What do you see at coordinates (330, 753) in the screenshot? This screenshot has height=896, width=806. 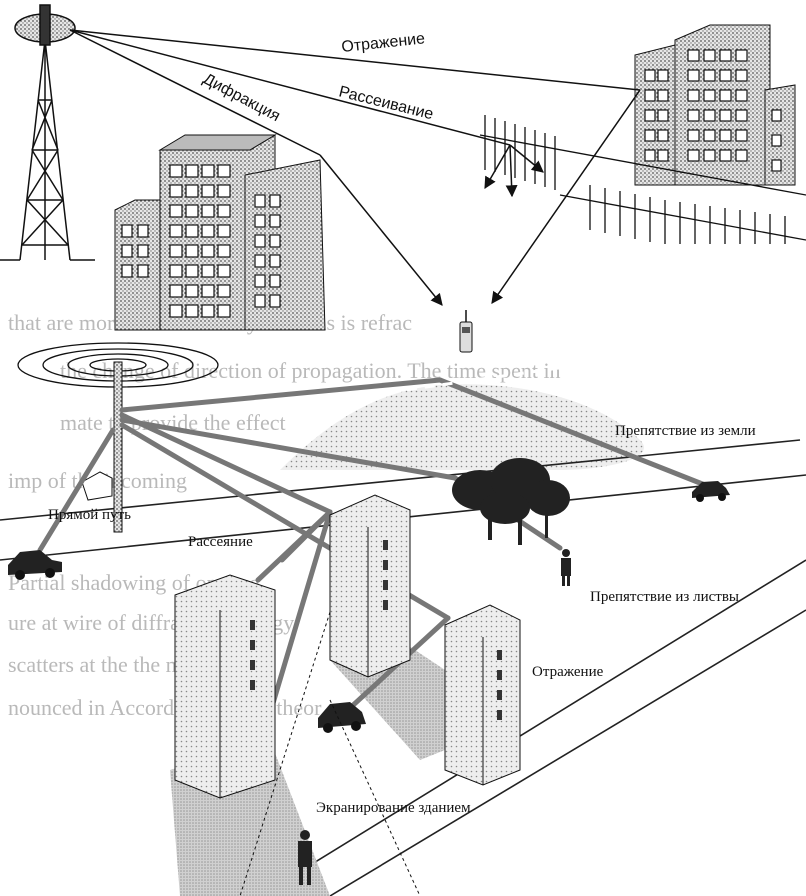 I see `shadowing-lines` at bounding box center [330, 753].